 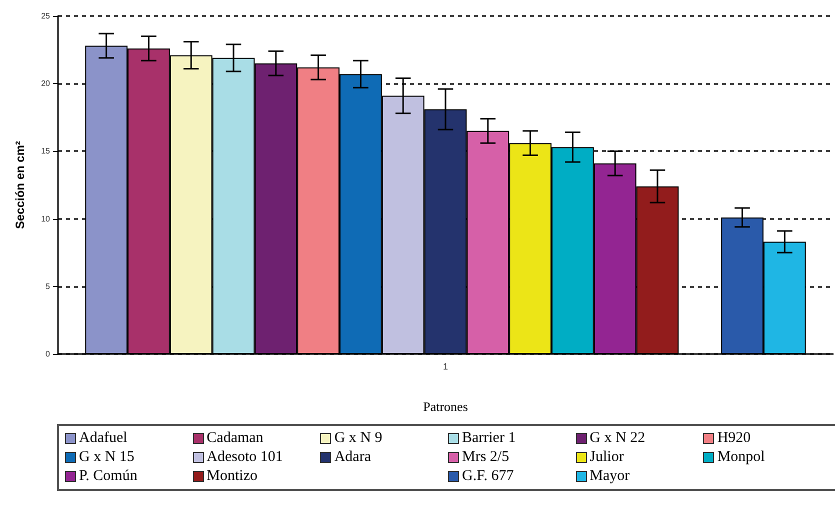 What do you see at coordinates (445, 367) in the screenshot?
I see `x-tick-label: 1` at bounding box center [445, 367].